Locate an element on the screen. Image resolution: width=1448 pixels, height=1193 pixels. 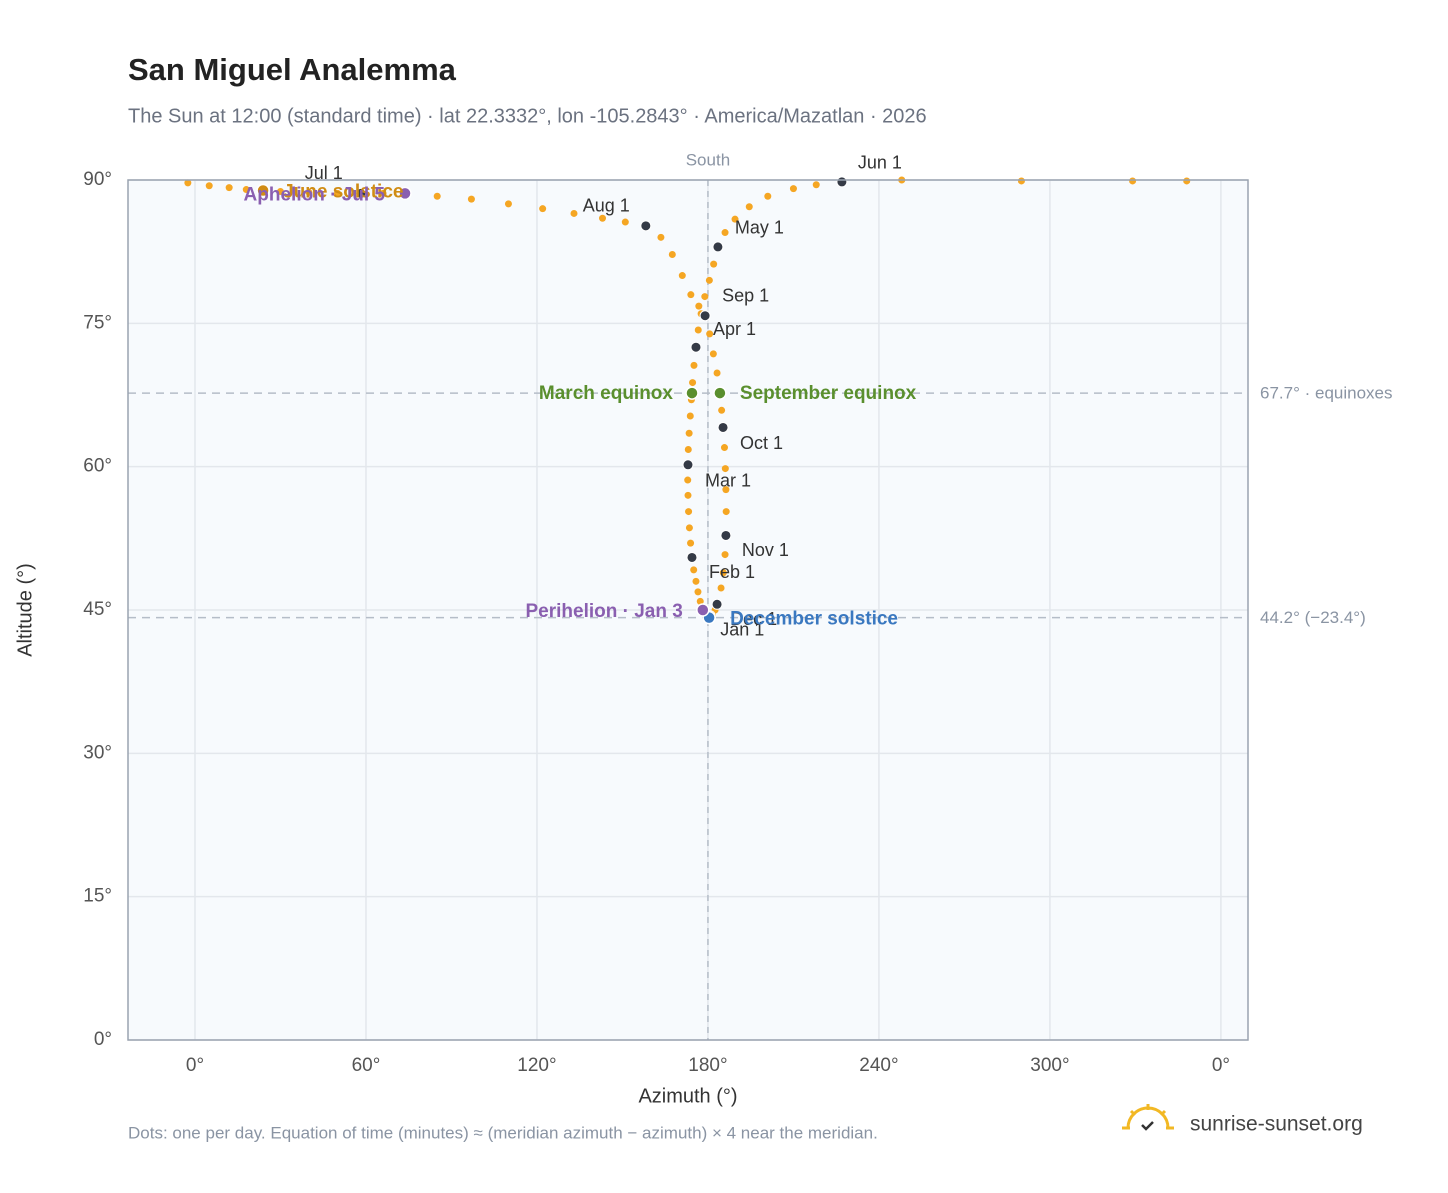
month-label: Oct 1 is located at coordinates (761, 443).